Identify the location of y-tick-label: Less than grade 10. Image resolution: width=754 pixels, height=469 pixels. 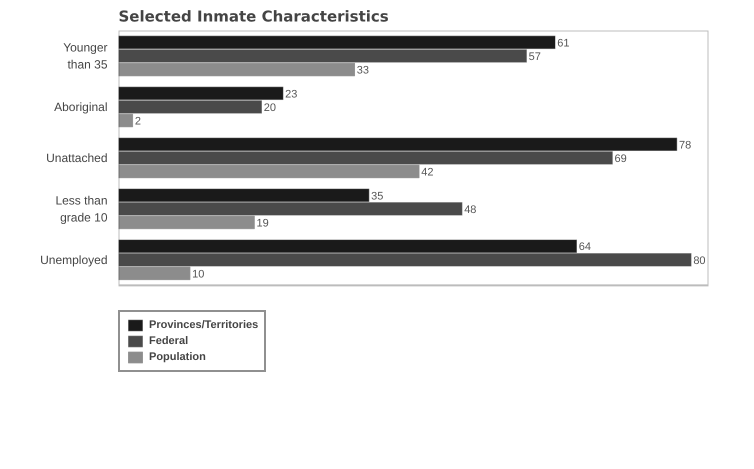
(81, 208).